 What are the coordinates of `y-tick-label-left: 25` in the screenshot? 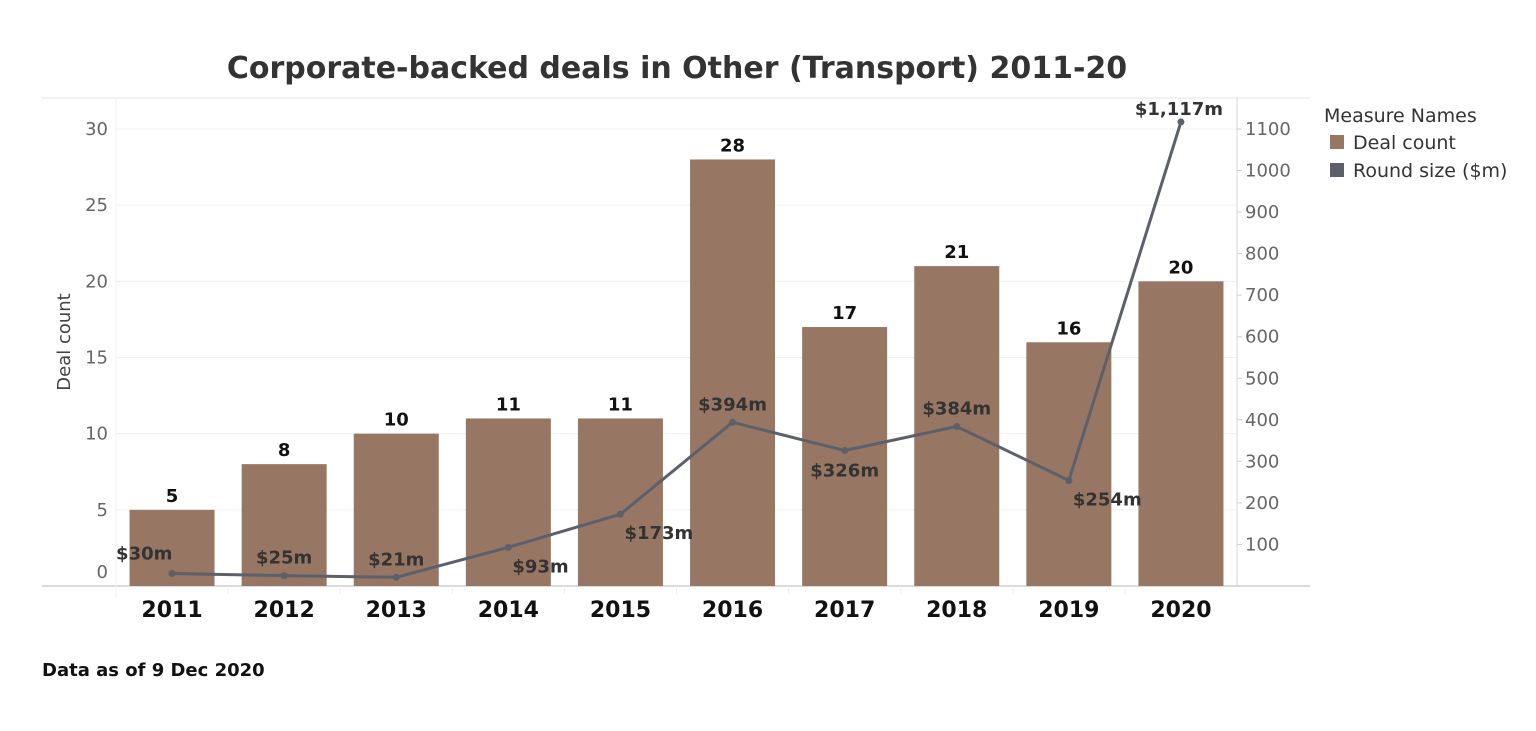 It's located at (96, 205).